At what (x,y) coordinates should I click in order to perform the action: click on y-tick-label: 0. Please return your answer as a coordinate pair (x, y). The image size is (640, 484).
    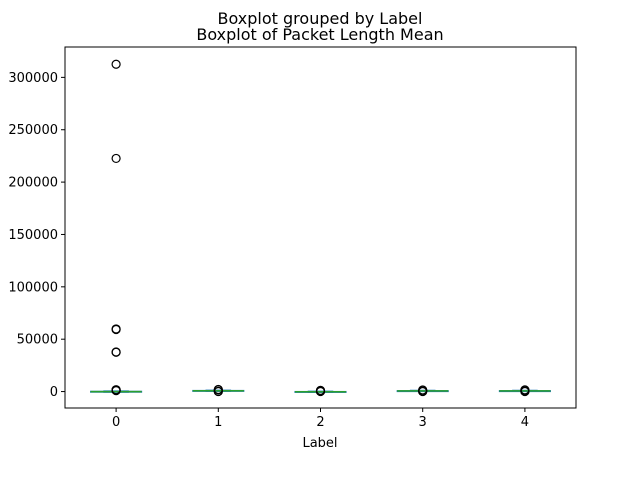
    Looking at the image, I should click on (54, 392).